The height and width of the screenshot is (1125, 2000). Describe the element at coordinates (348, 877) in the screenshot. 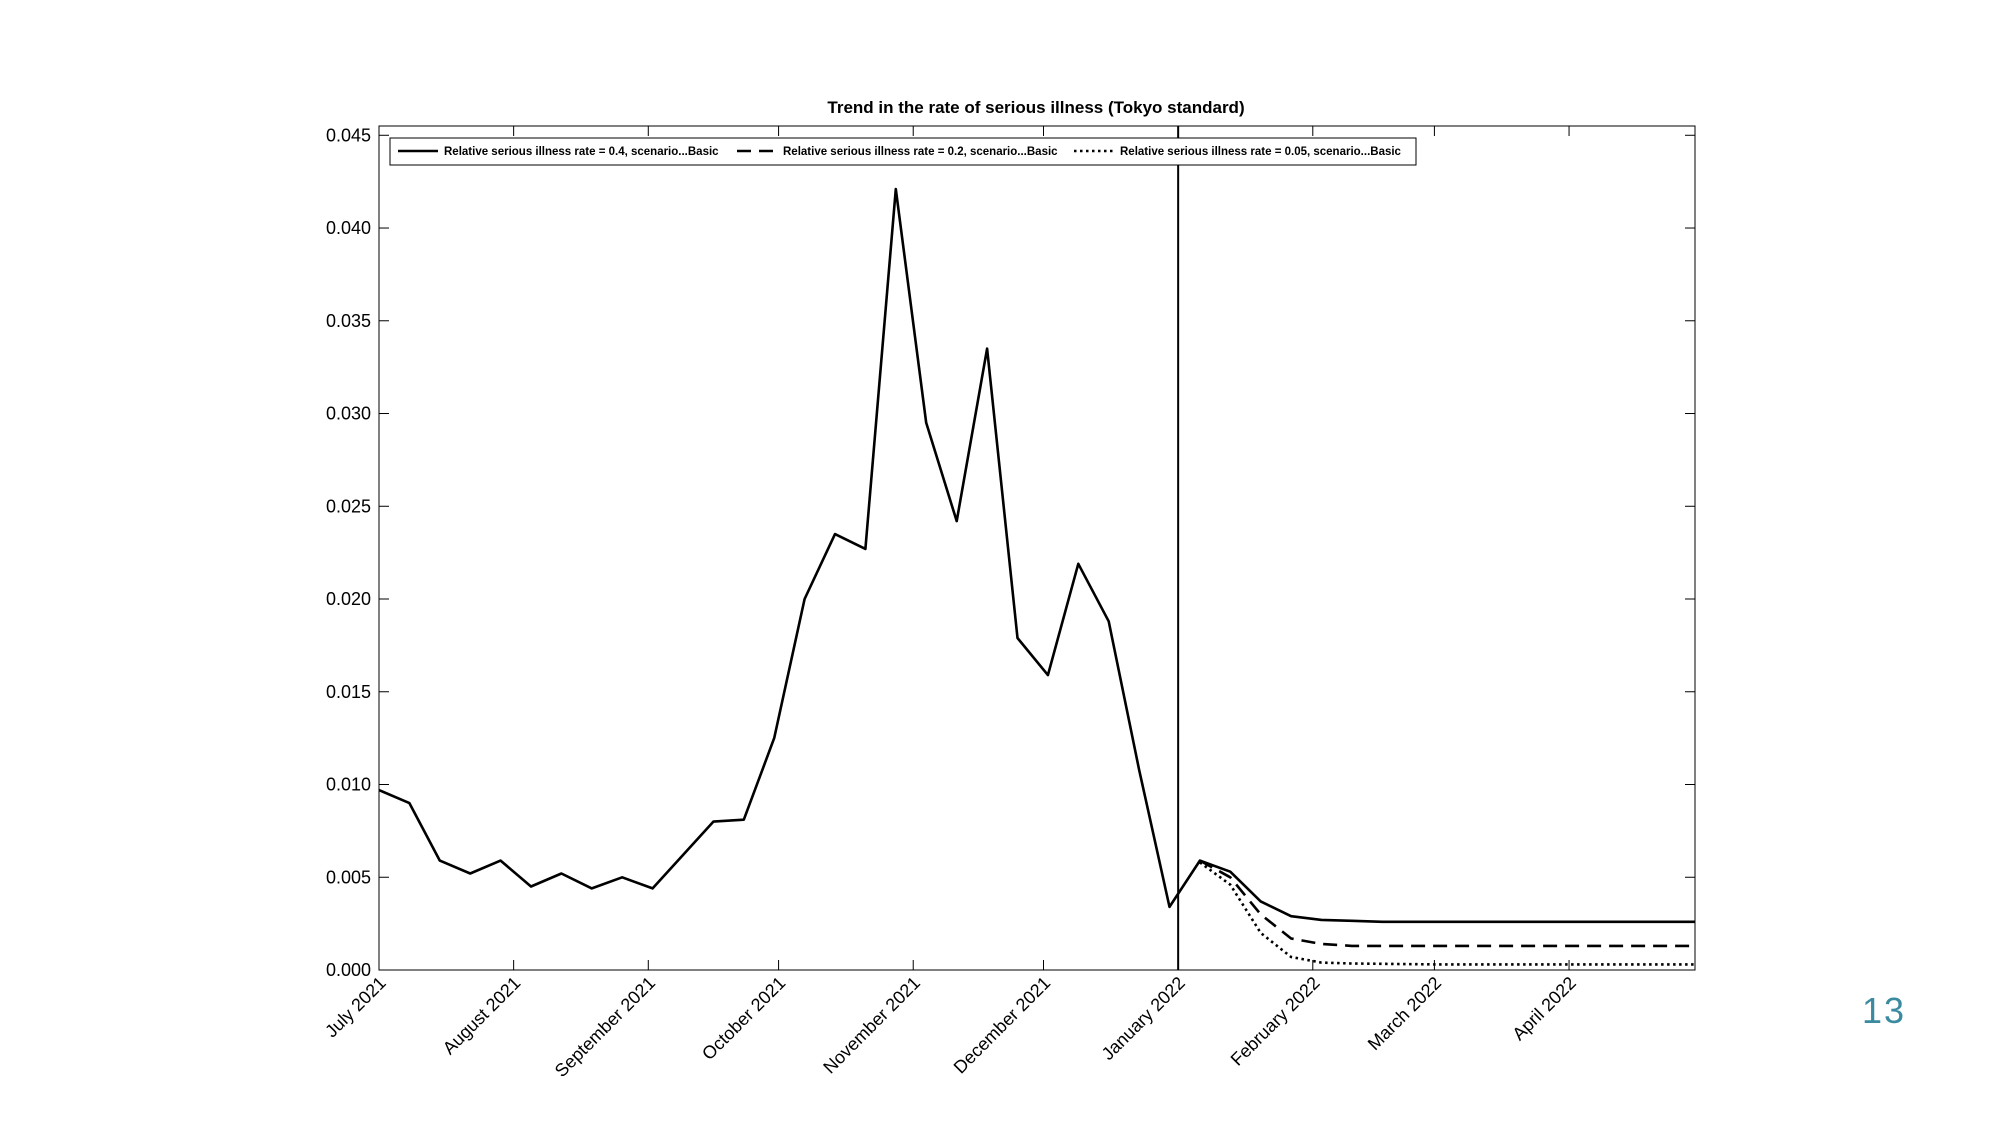

I see `y-tick-label: 0.005` at that location.